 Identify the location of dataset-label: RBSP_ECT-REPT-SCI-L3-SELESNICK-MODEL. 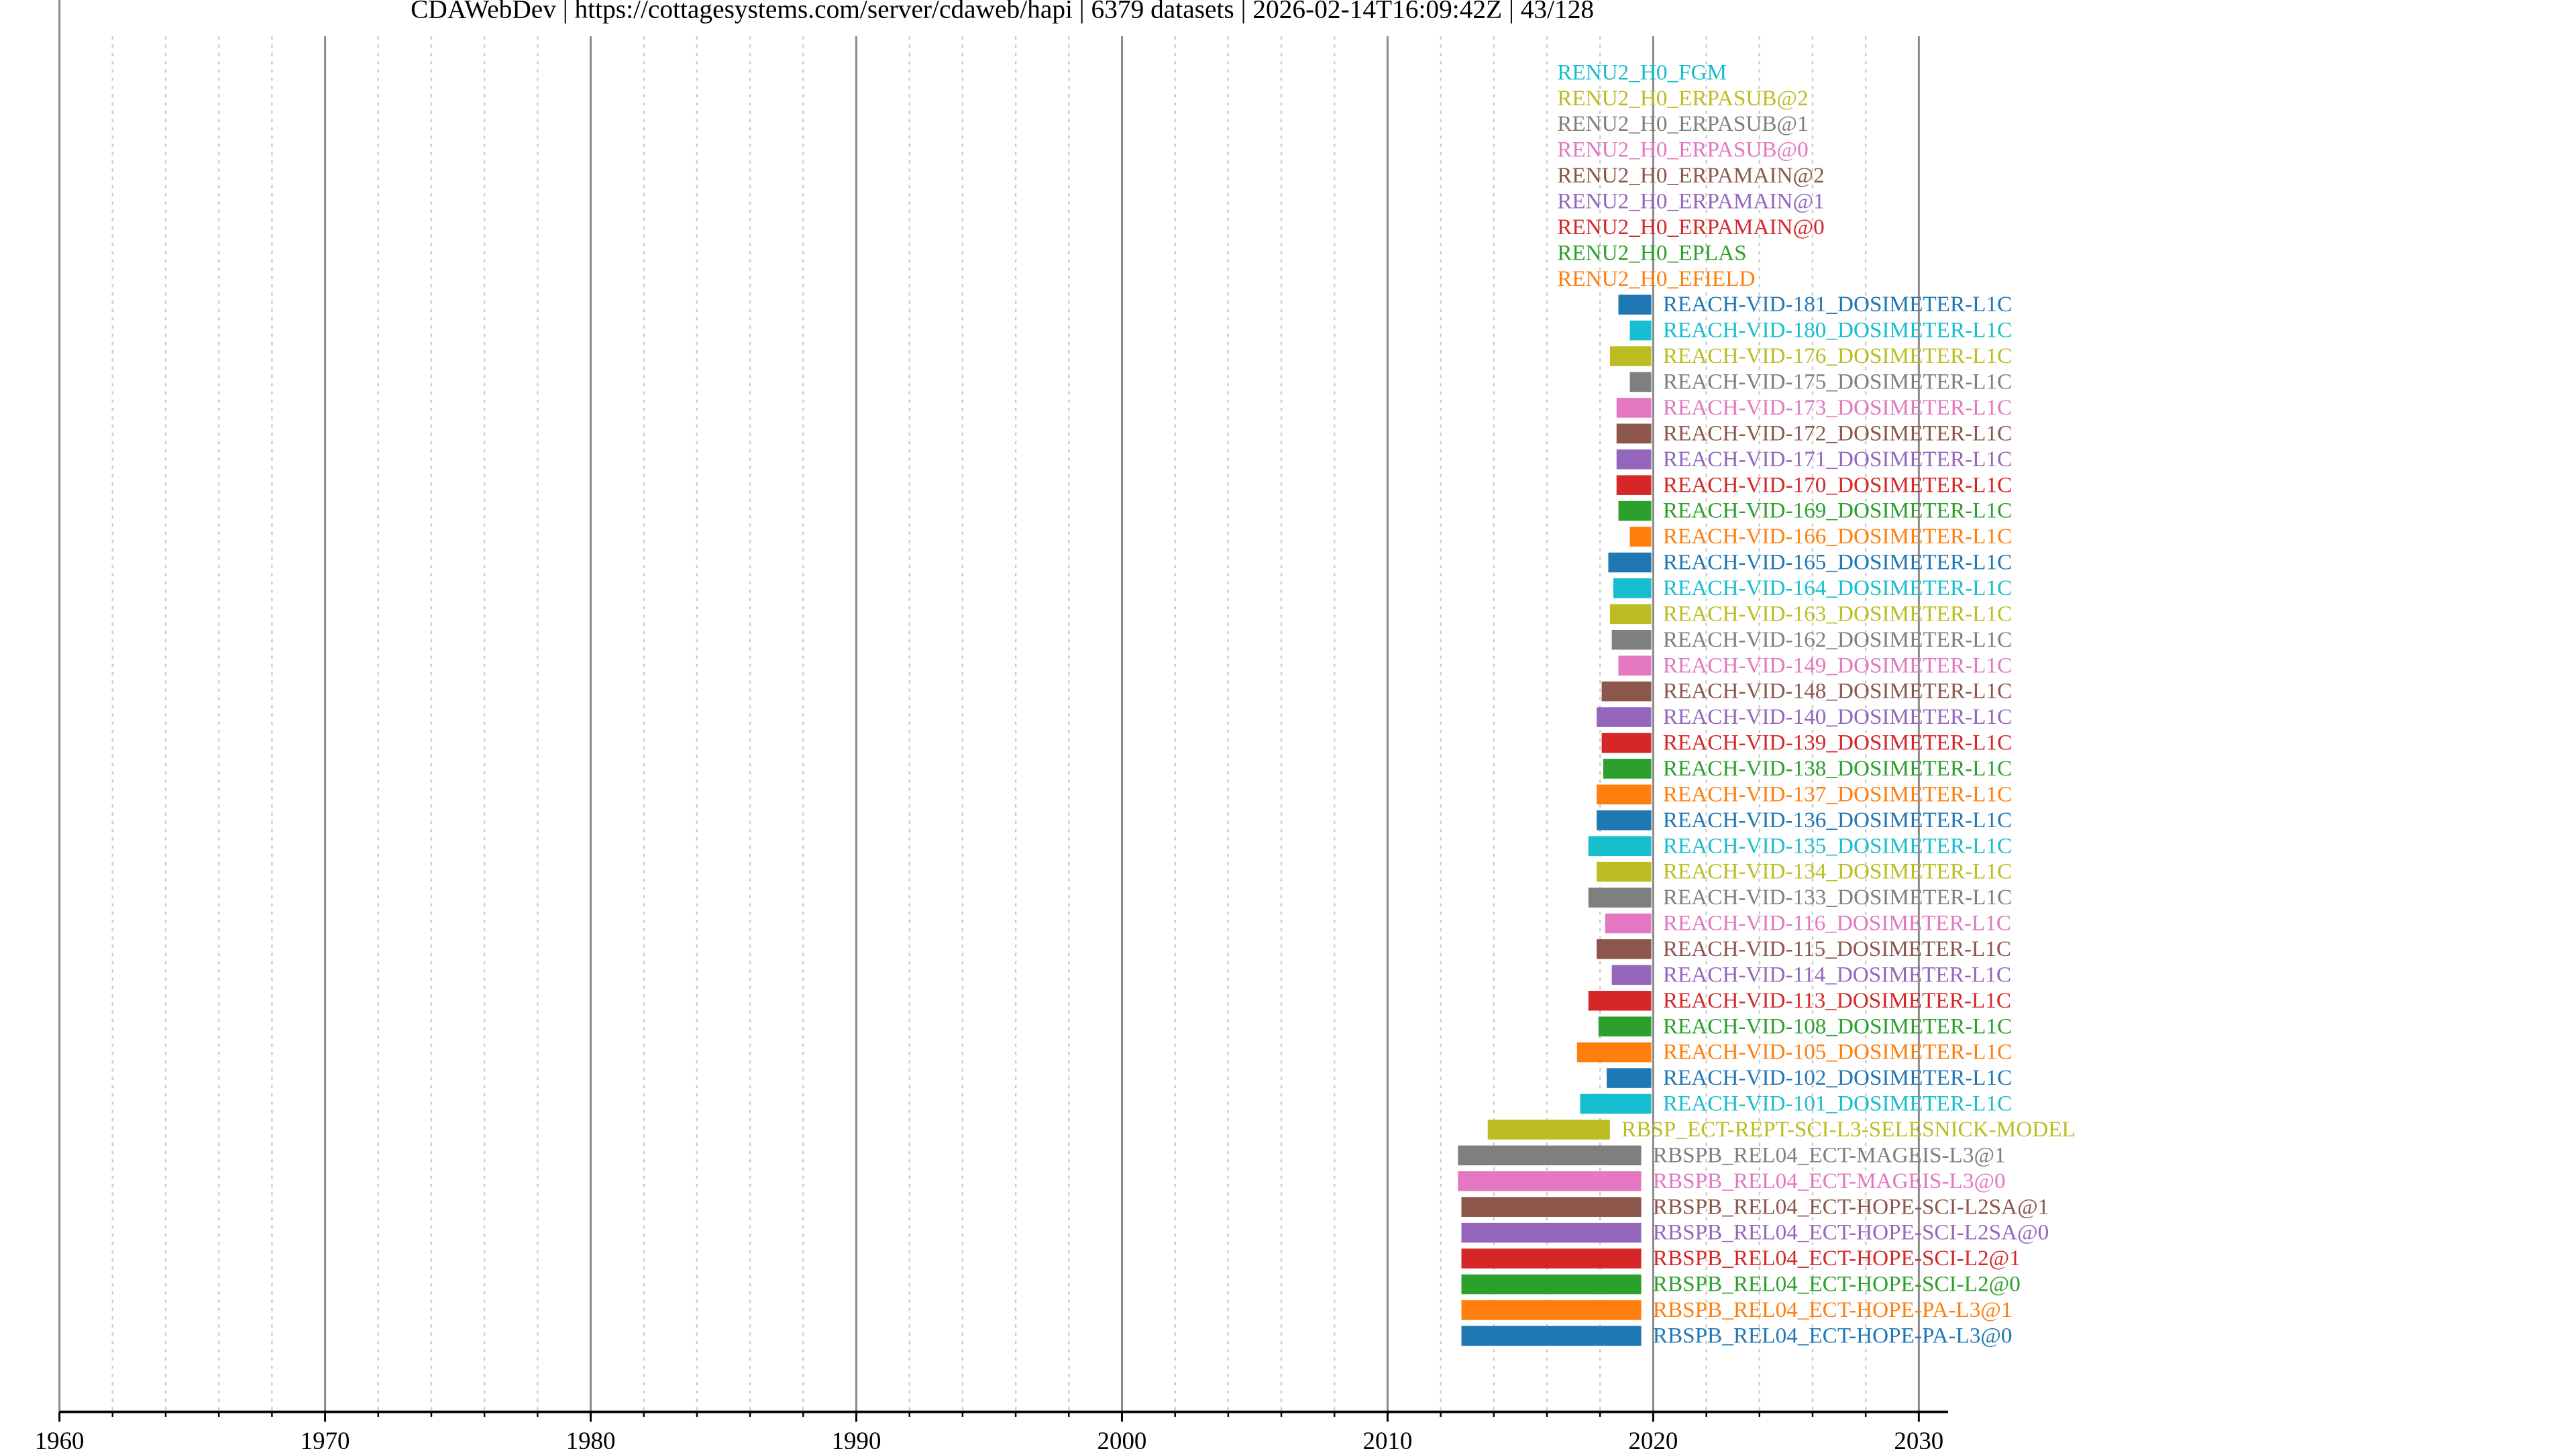
(1848, 1129).